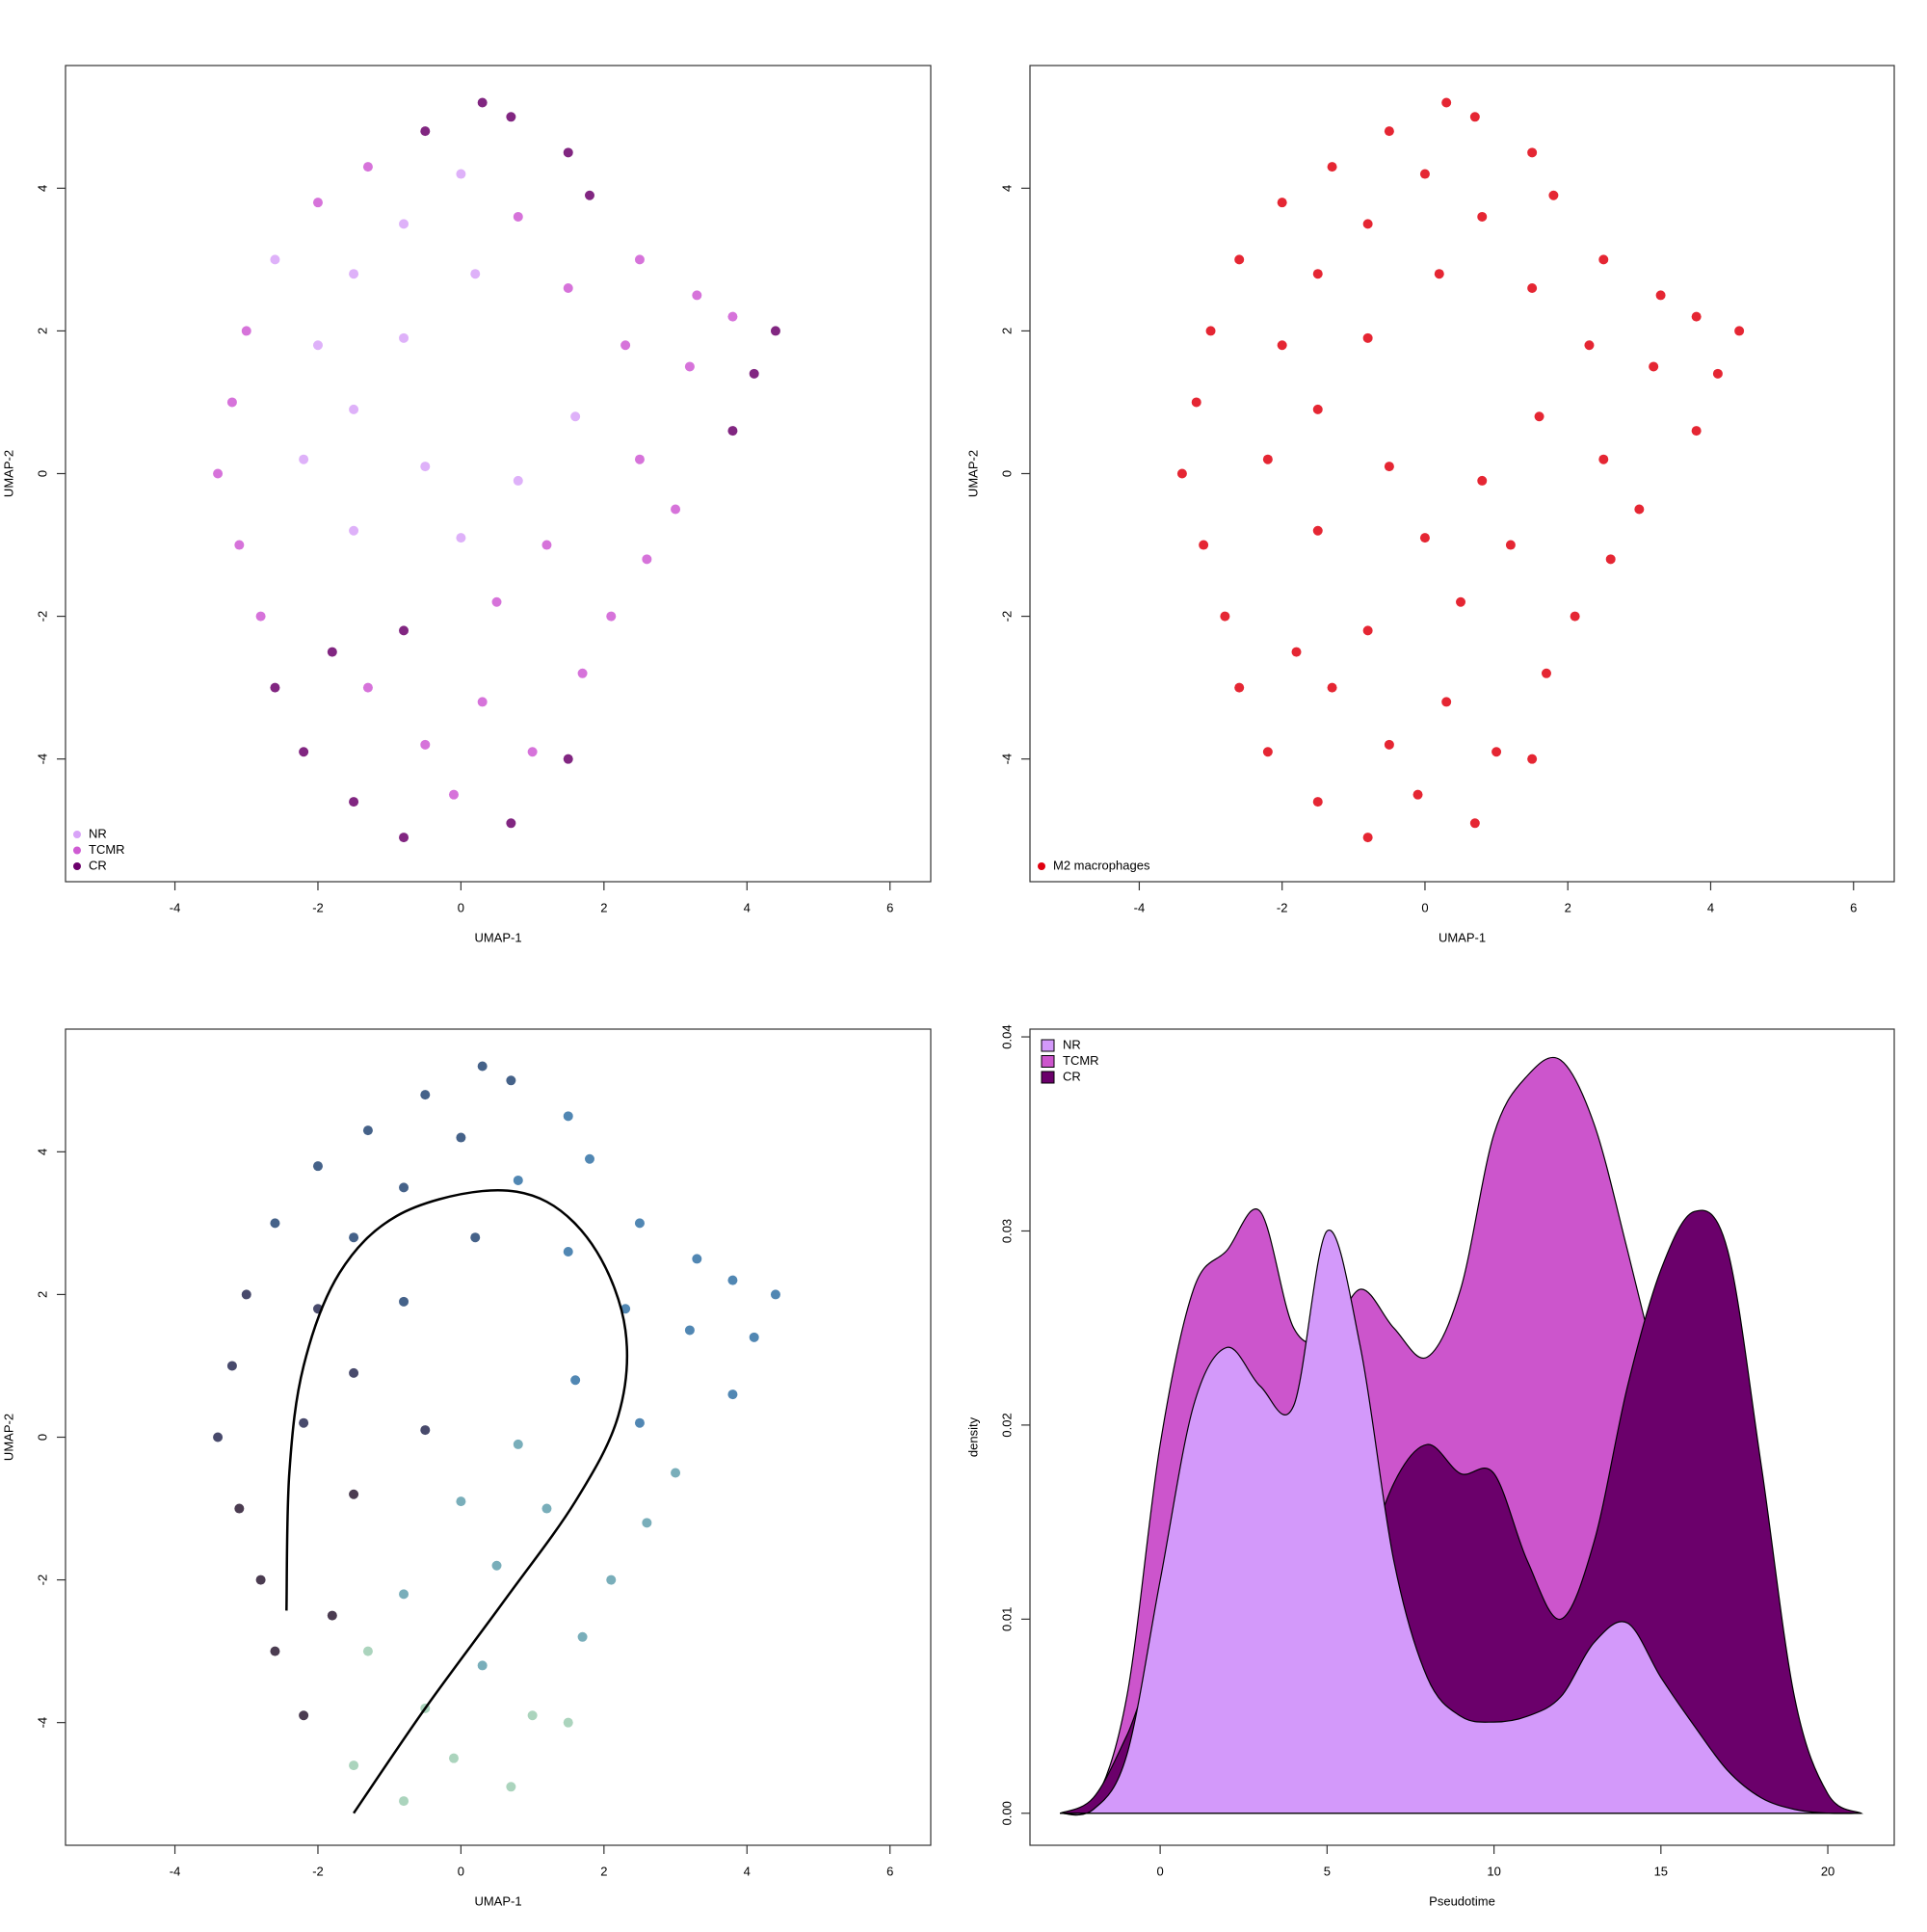 The image size is (1927, 1932). Describe the element at coordinates (457, 1501) in the screenshot. I see `principal-curve` at that location.